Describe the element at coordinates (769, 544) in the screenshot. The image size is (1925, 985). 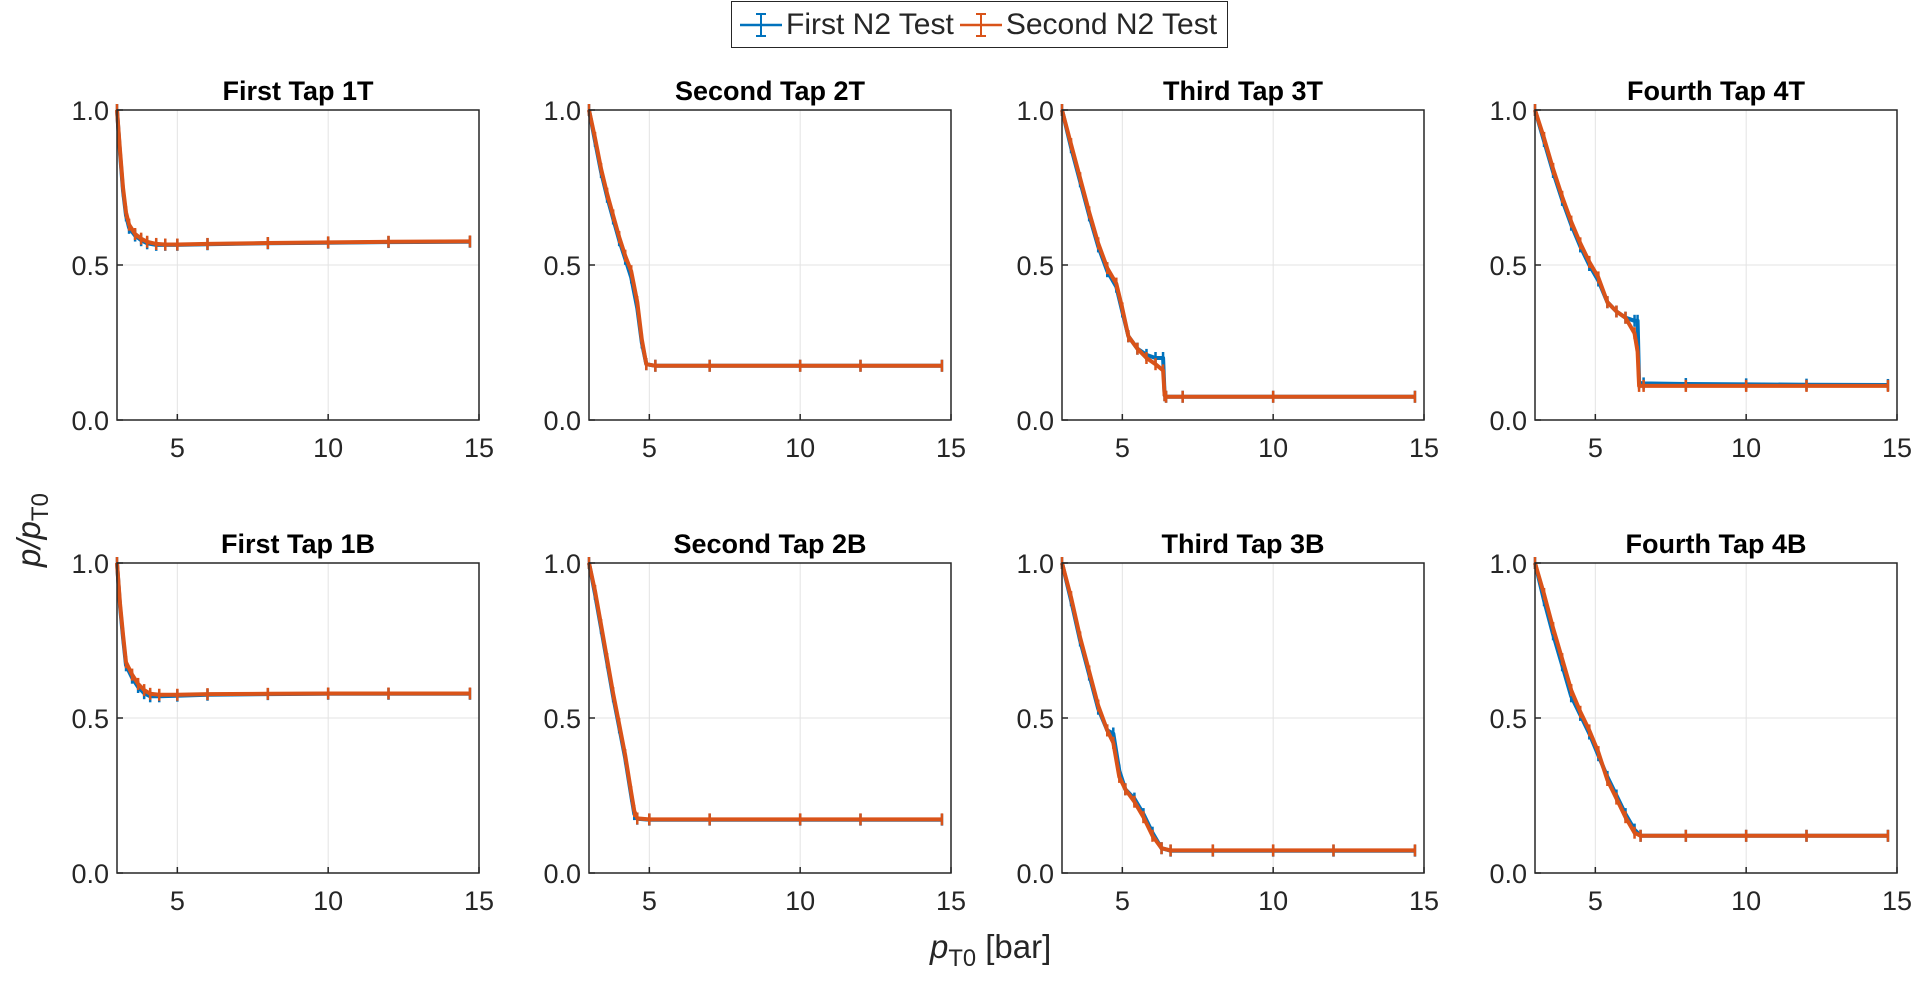
I see `panel-title: Second Tap 2B` at that location.